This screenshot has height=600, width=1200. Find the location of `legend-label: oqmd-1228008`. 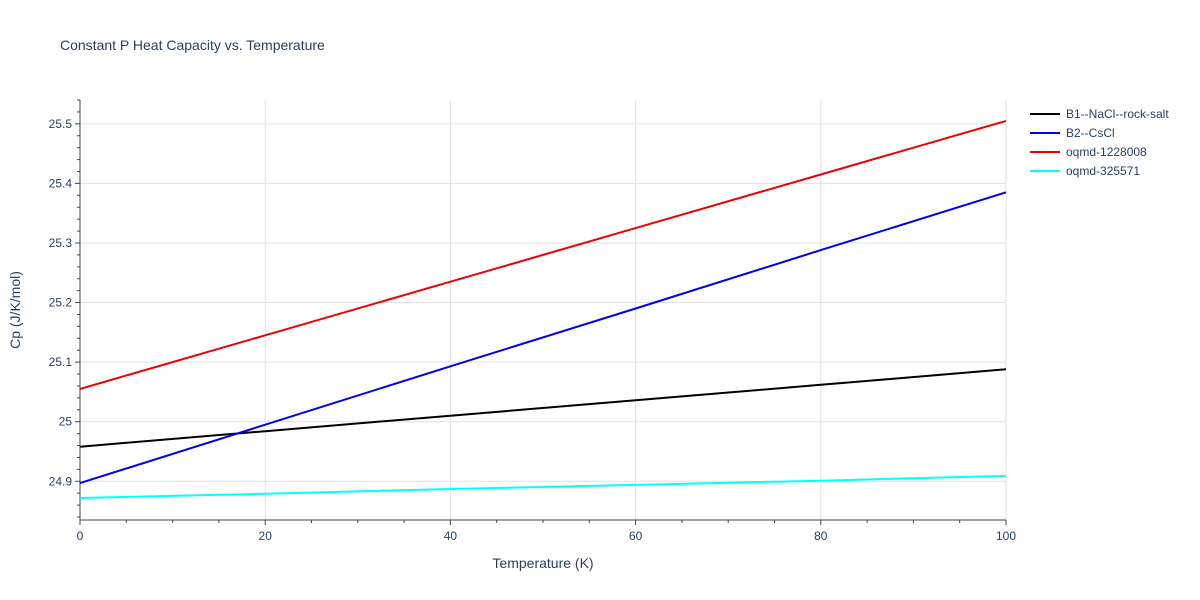

legend-label: oqmd-1228008 is located at coordinates (1106, 152).